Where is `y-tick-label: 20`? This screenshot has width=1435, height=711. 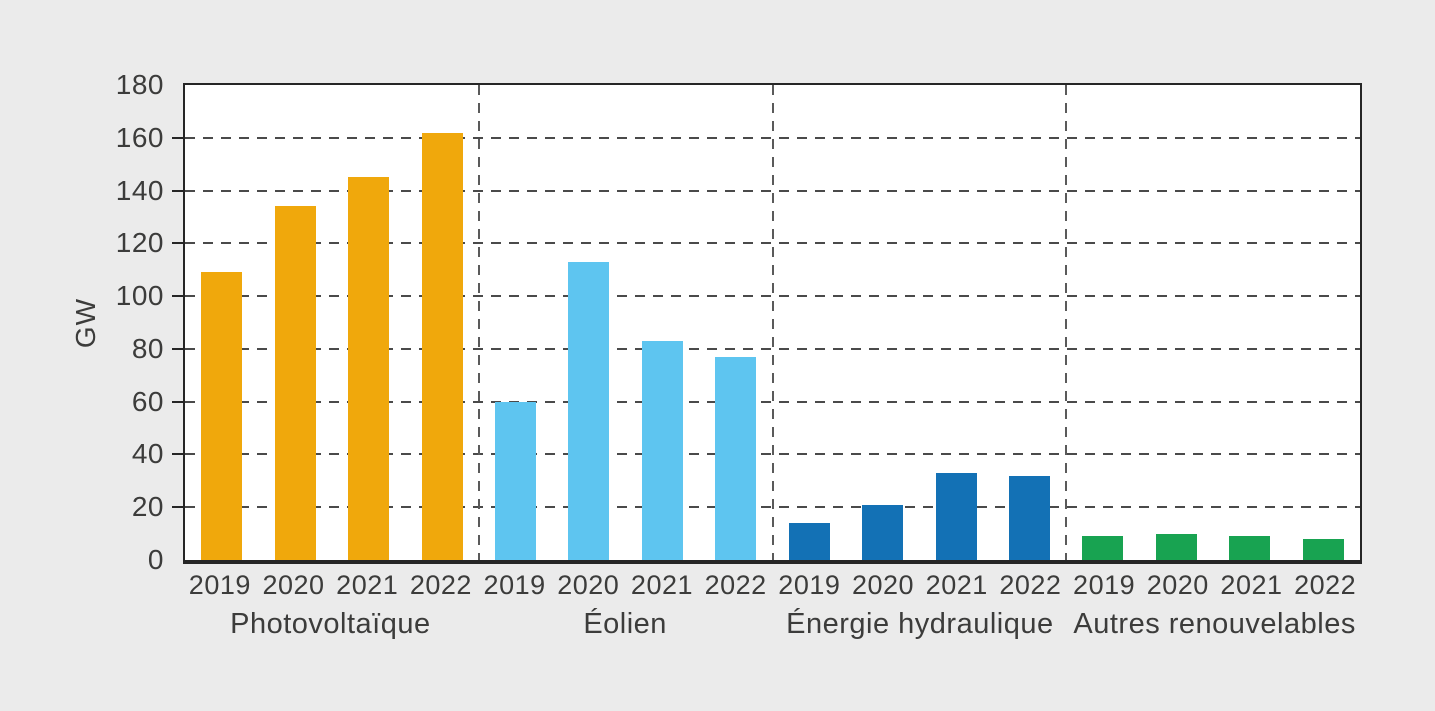 y-tick-label: 20 is located at coordinates (147, 507).